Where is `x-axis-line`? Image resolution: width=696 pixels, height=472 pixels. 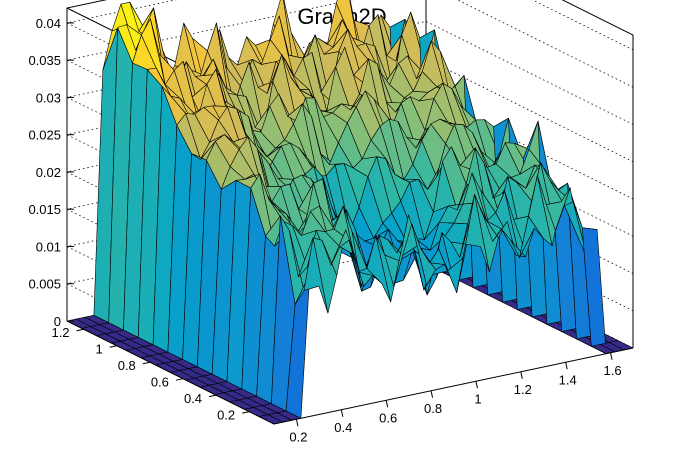 x-axis-line is located at coordinates (453, 386).